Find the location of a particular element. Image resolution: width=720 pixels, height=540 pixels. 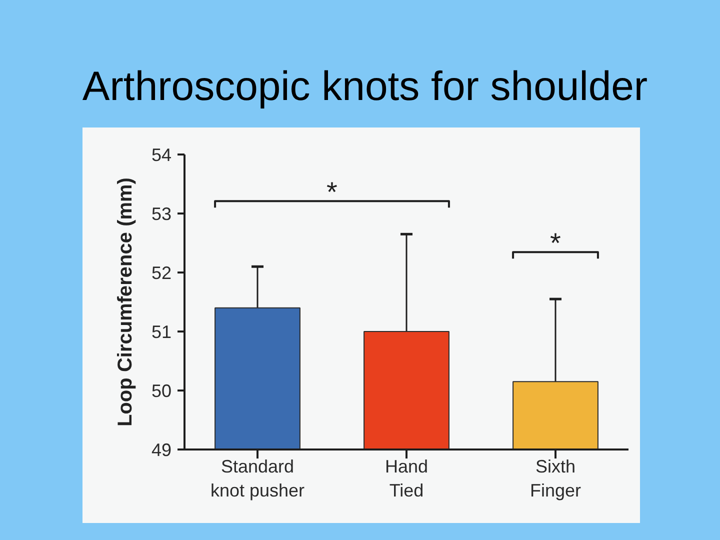

y-tick-label: 50 is located at coordinates (161, 391).